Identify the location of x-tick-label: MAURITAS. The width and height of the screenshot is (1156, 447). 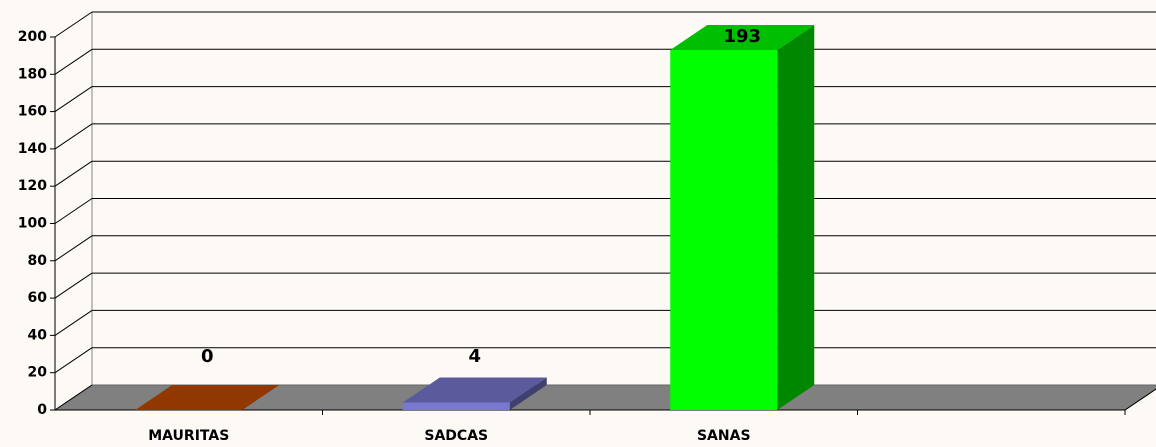
(188, 436).